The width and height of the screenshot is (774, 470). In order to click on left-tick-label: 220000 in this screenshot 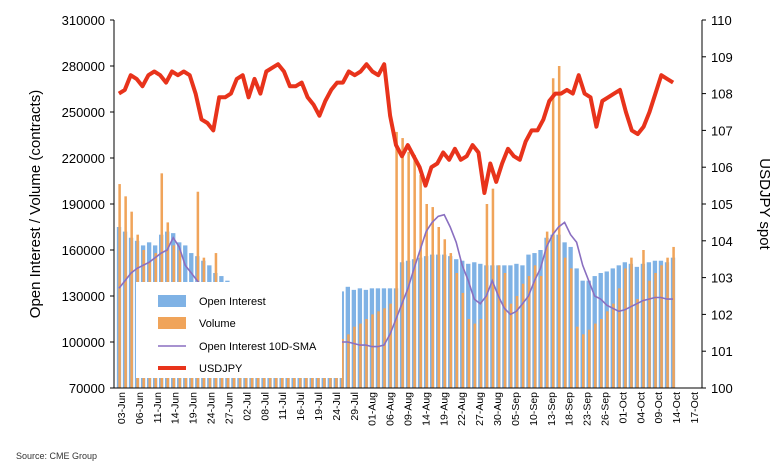, I will do `click(83, 158)`.